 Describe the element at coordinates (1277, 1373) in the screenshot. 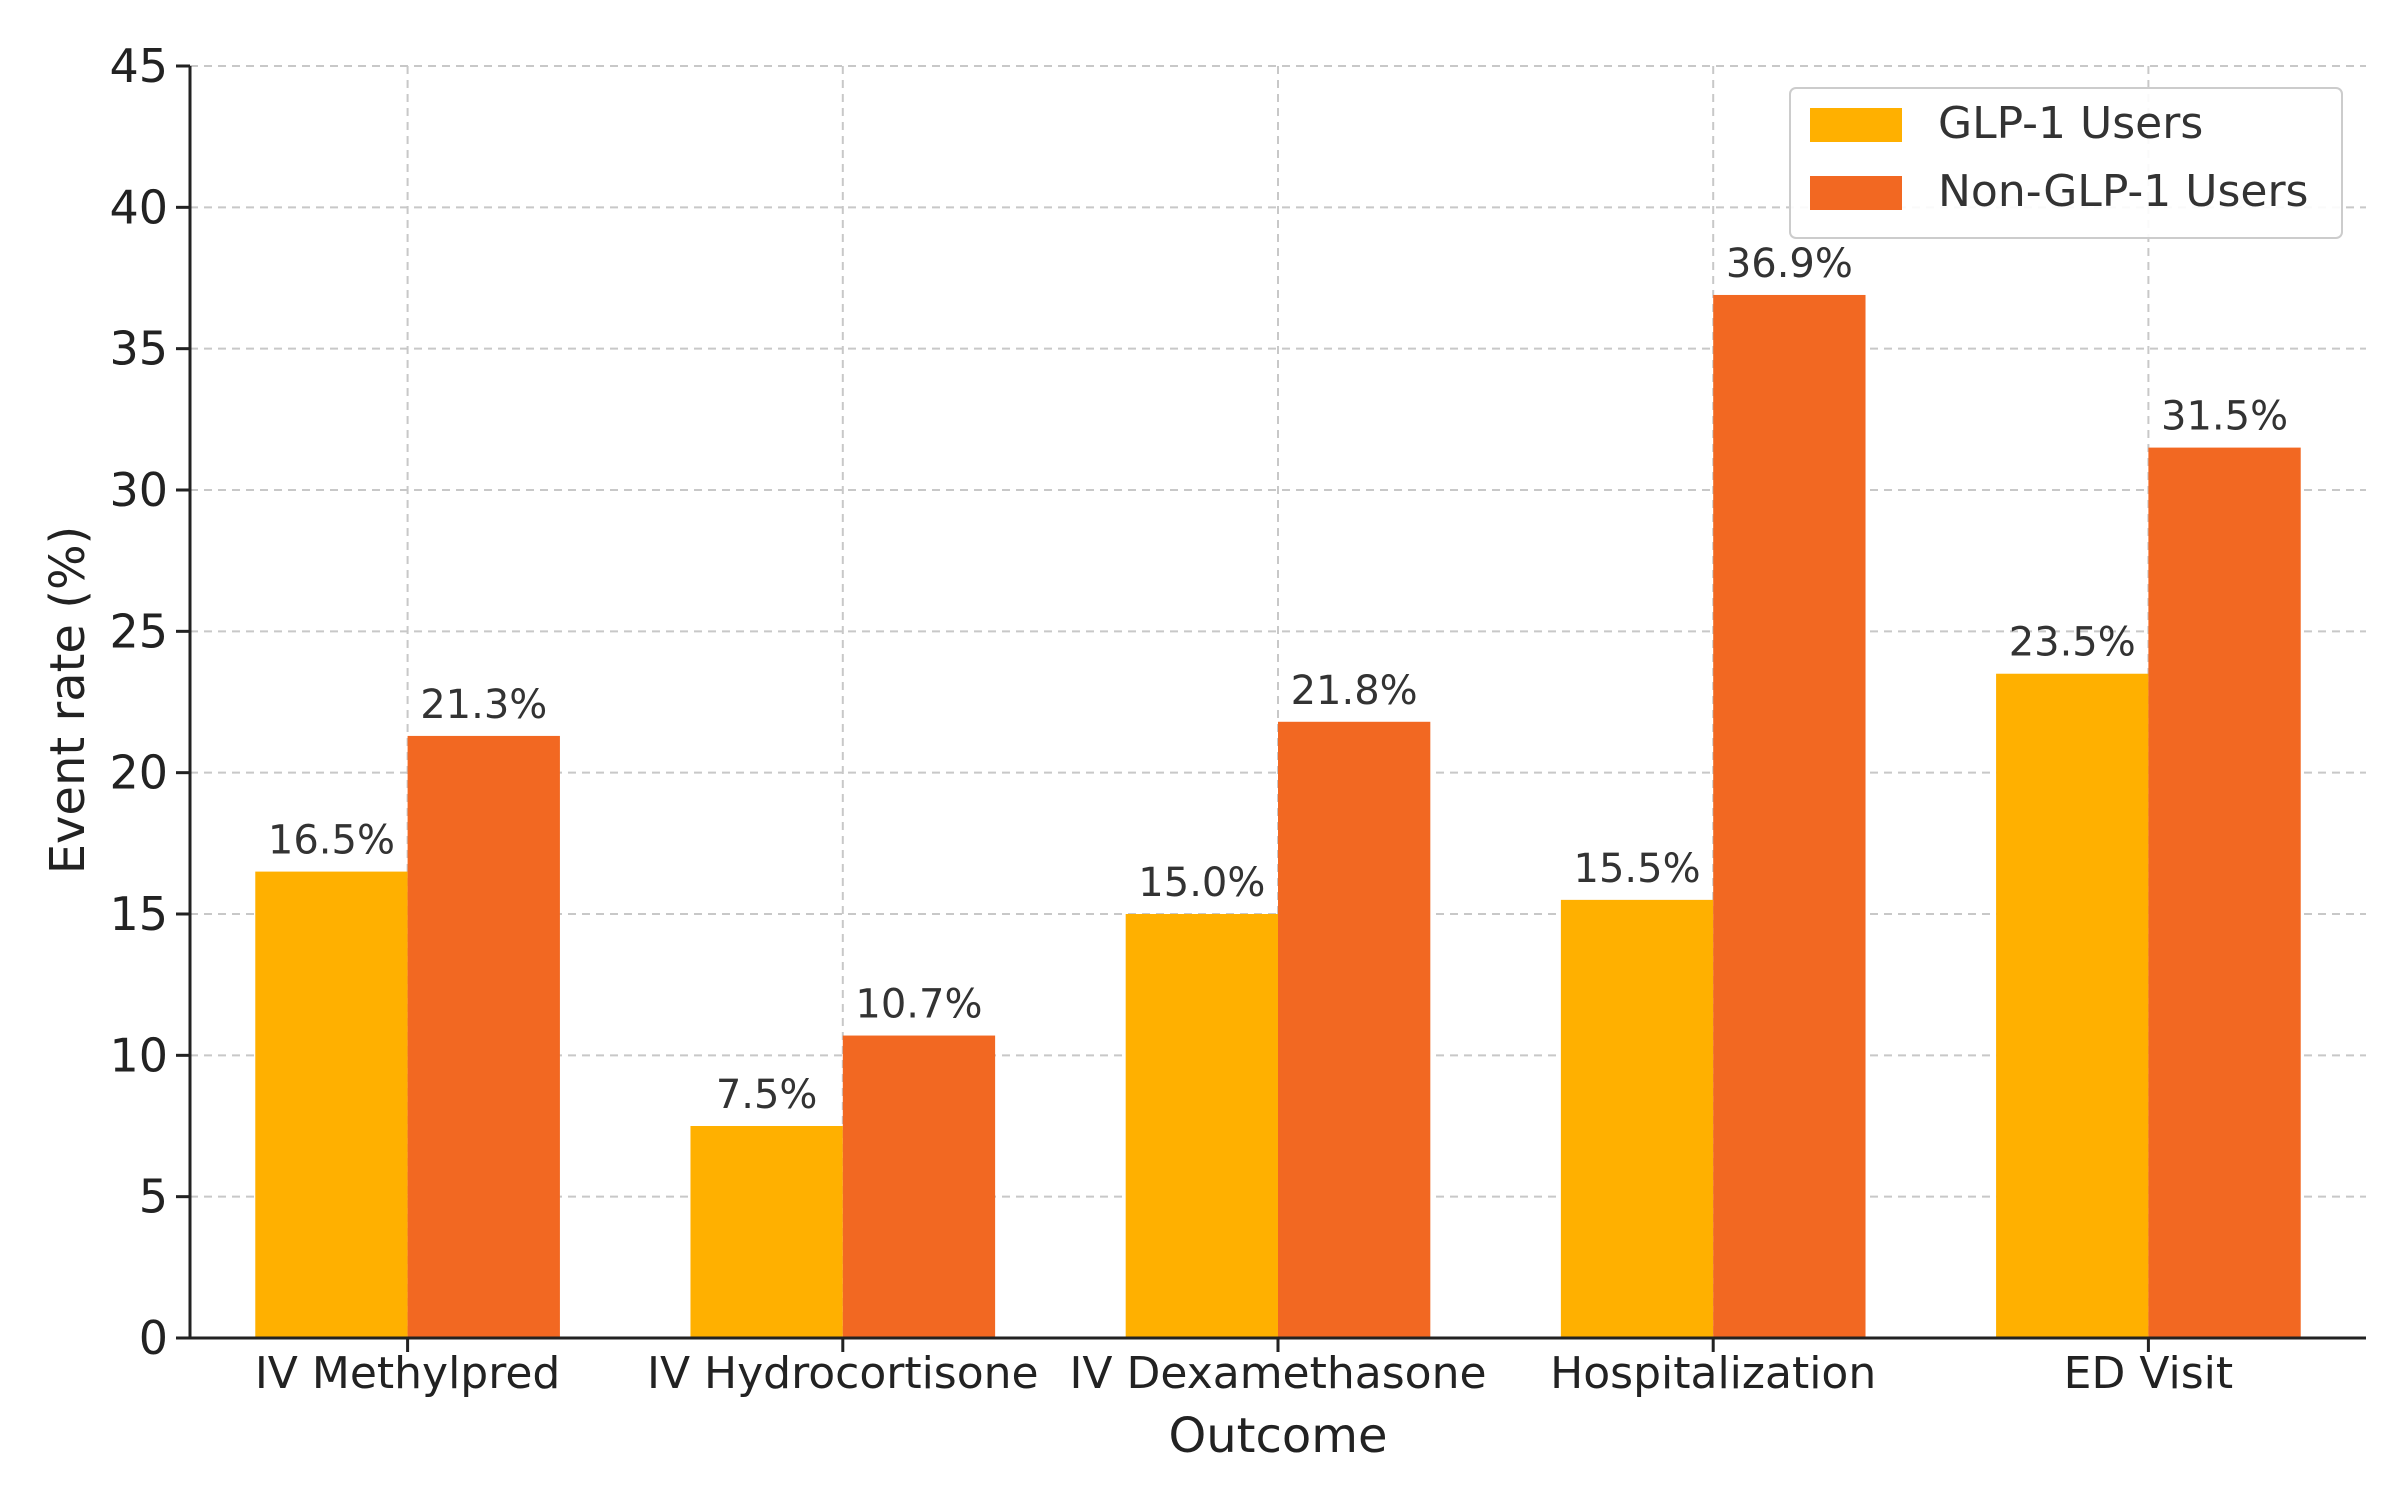

I see `x-tick-label: IV Dexamethasone` at that location.